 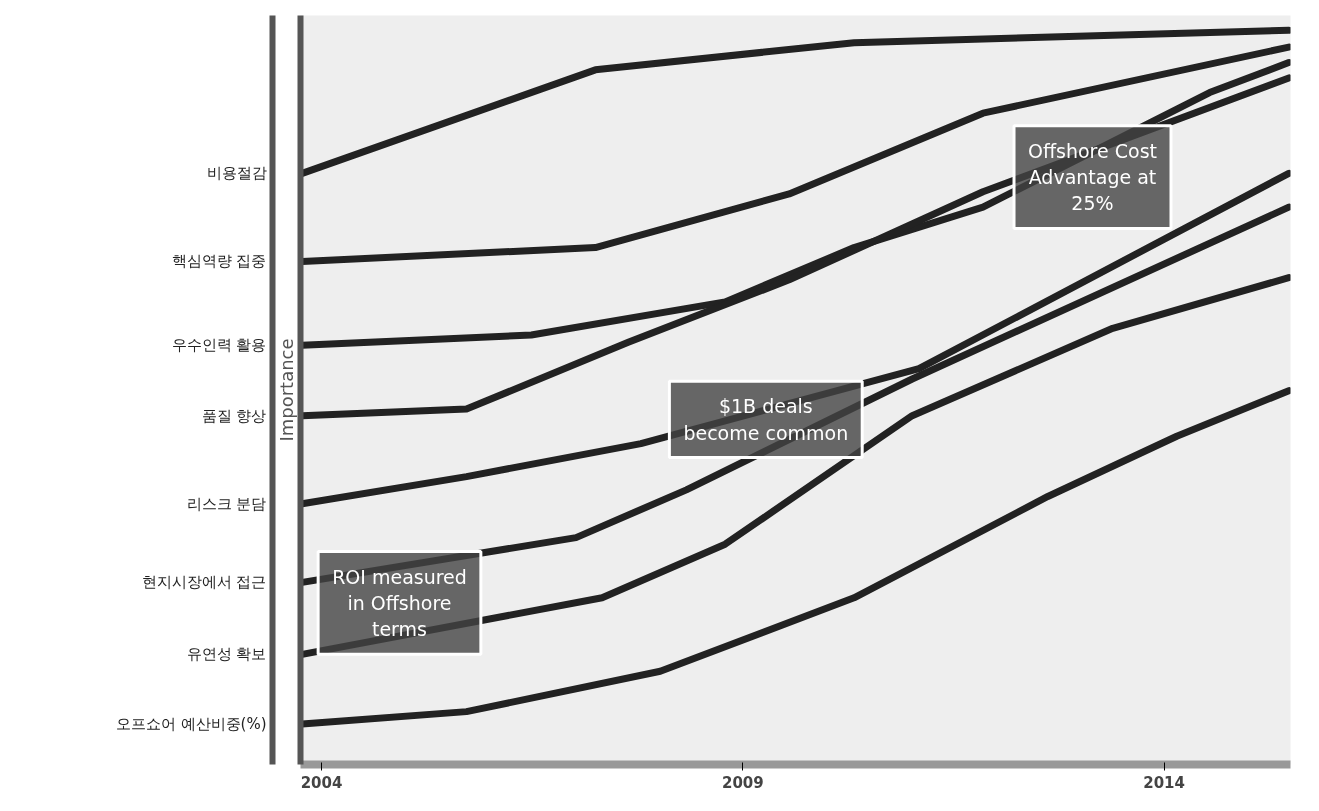 What do you see at coordinates (191, 724) in the screenshot?
I see `text: 오프쇼어 예산비중(%)` at bounding box center [191, 724].